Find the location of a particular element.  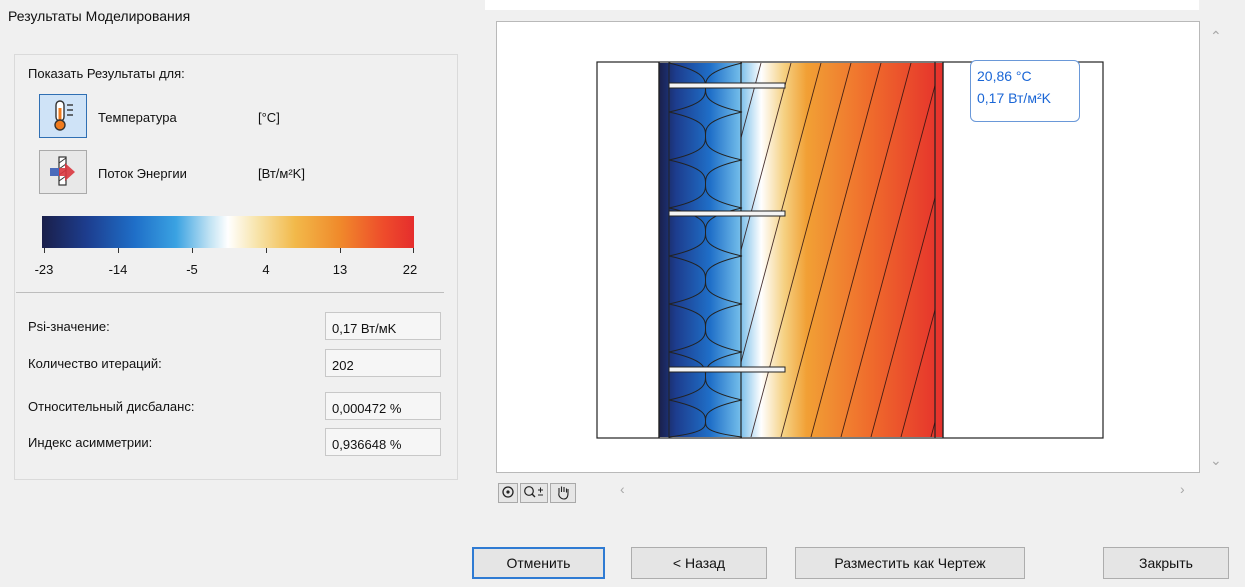

energy-flow-mode-button is located at coordinates (63, 172).